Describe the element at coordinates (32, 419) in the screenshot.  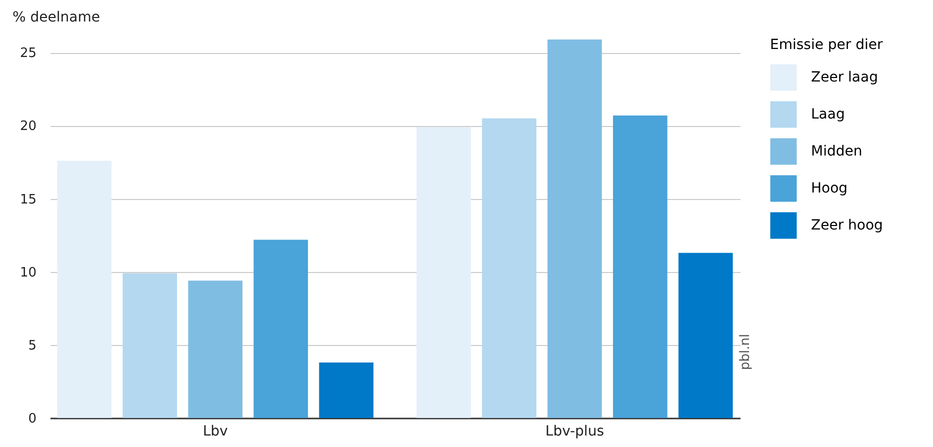
I see `y-tick-label: 0` at that location.